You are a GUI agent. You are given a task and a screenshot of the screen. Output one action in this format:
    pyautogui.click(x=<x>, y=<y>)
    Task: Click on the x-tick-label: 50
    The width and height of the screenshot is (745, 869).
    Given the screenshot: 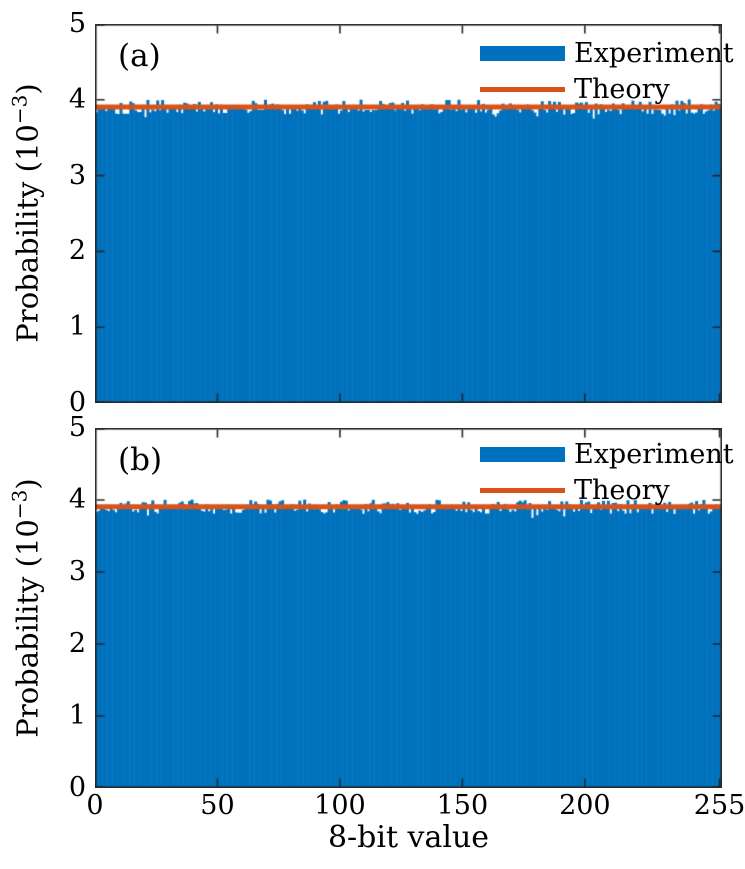 What is the action you would take?
    pyautogui.click(x=217, y=805)
    